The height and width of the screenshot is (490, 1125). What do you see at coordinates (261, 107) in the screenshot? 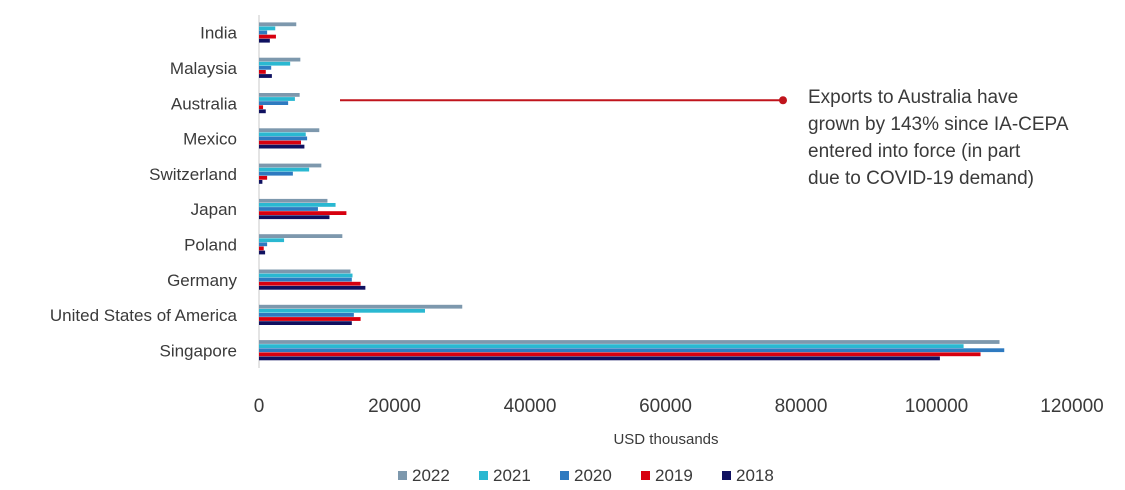
I see `bar-australia-2019` at bounding box center [261, 107].